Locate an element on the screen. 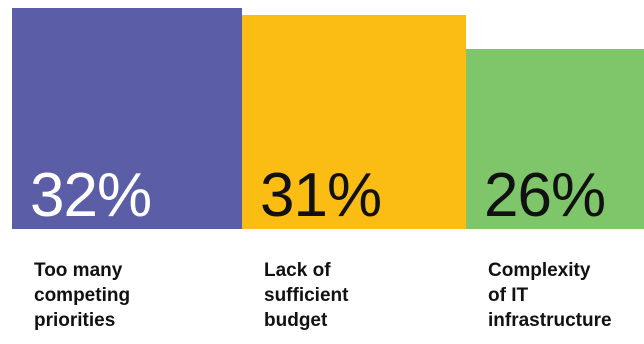 This screenshot has width=644, height=344. category-label-line: Too many is located at coordinates (78, 270).